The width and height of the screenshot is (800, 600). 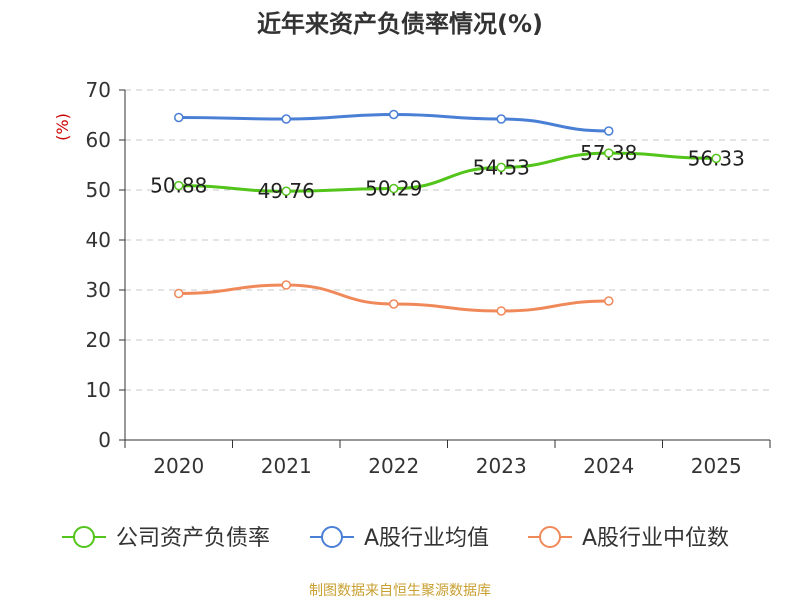 I want to click on y-tick-label: 60, so click(x=98, y=140).